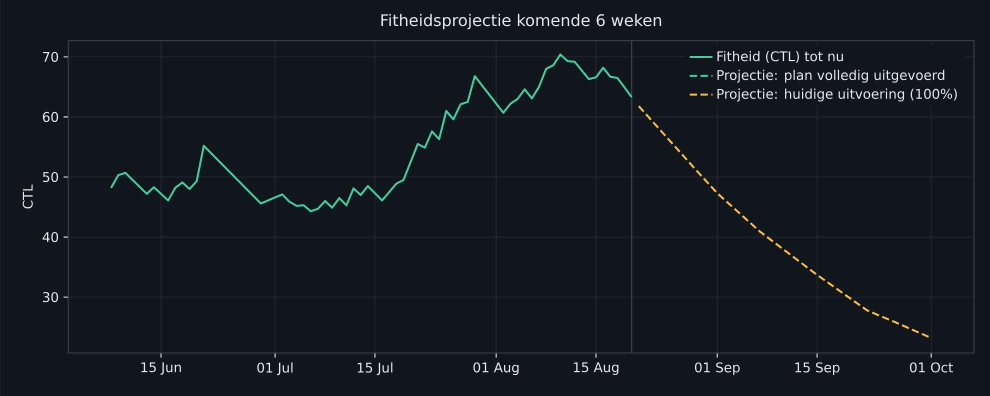 The width and height of the screenshot is (990, 396). What do you see at coordinates (50, 177) in the screenshot?
I see `y-tick-label: 50` at bounding box center [50, 177].